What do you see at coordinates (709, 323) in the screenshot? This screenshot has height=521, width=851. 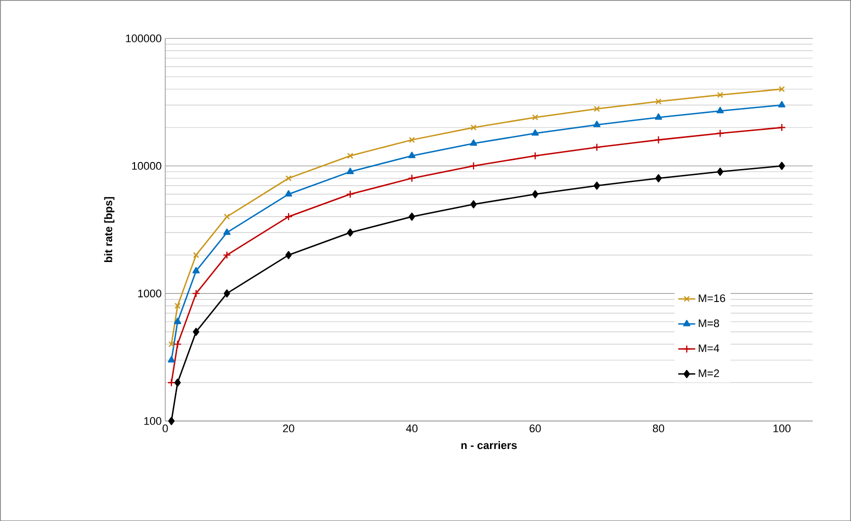 I see `legend-label: M=8` at bounding box center [709, 323].